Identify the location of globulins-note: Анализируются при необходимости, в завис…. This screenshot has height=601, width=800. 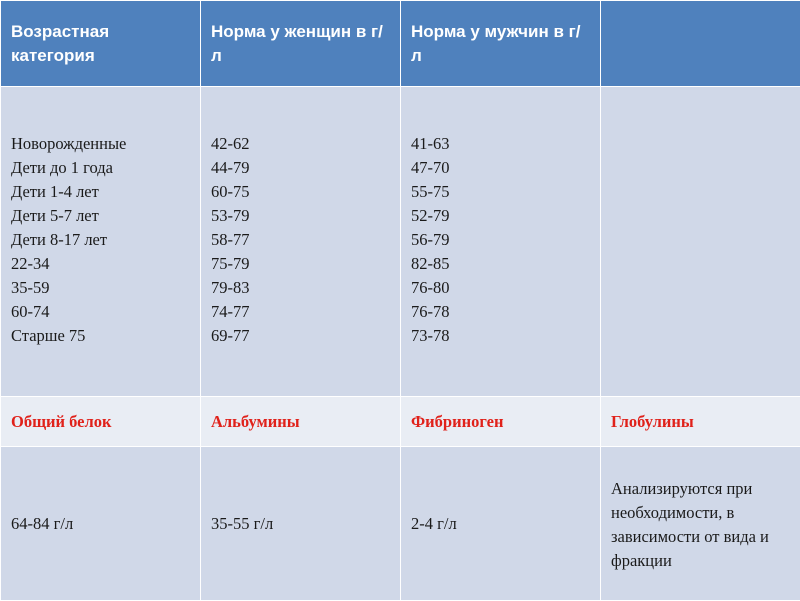
(700, 524).